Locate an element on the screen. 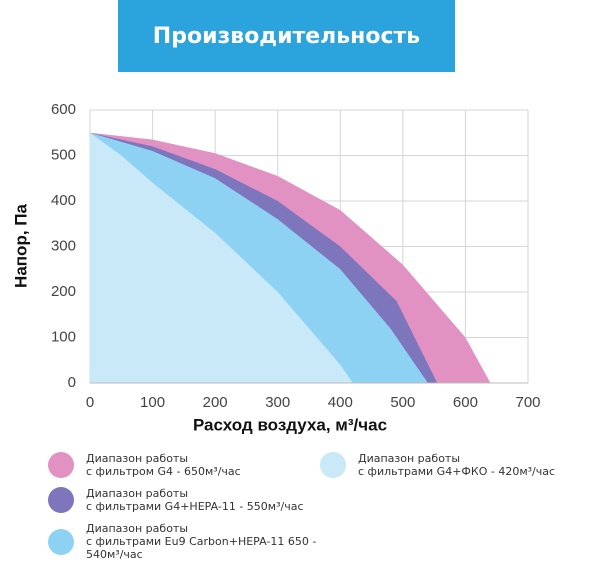 The width and height of the screenshot is (600, 565). y-axis-label: Напор, Па is located at coordinates (20, 246).